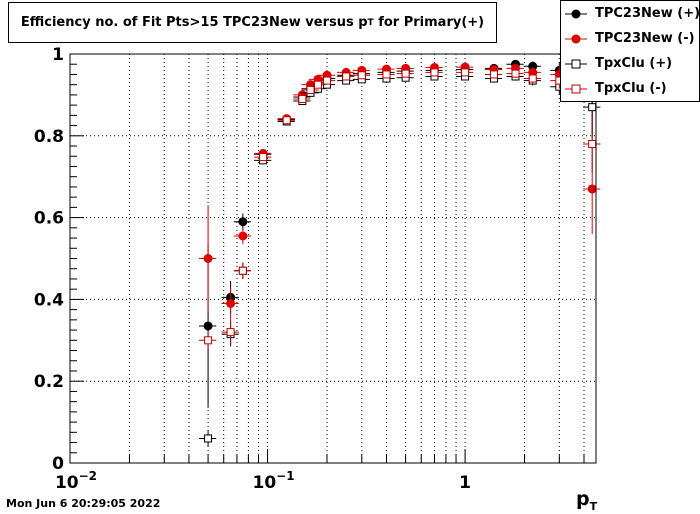 Image resolution: width=700 pixels, height=514 pixels. I want to click on x-tick-label: 1, so click(465, 483).